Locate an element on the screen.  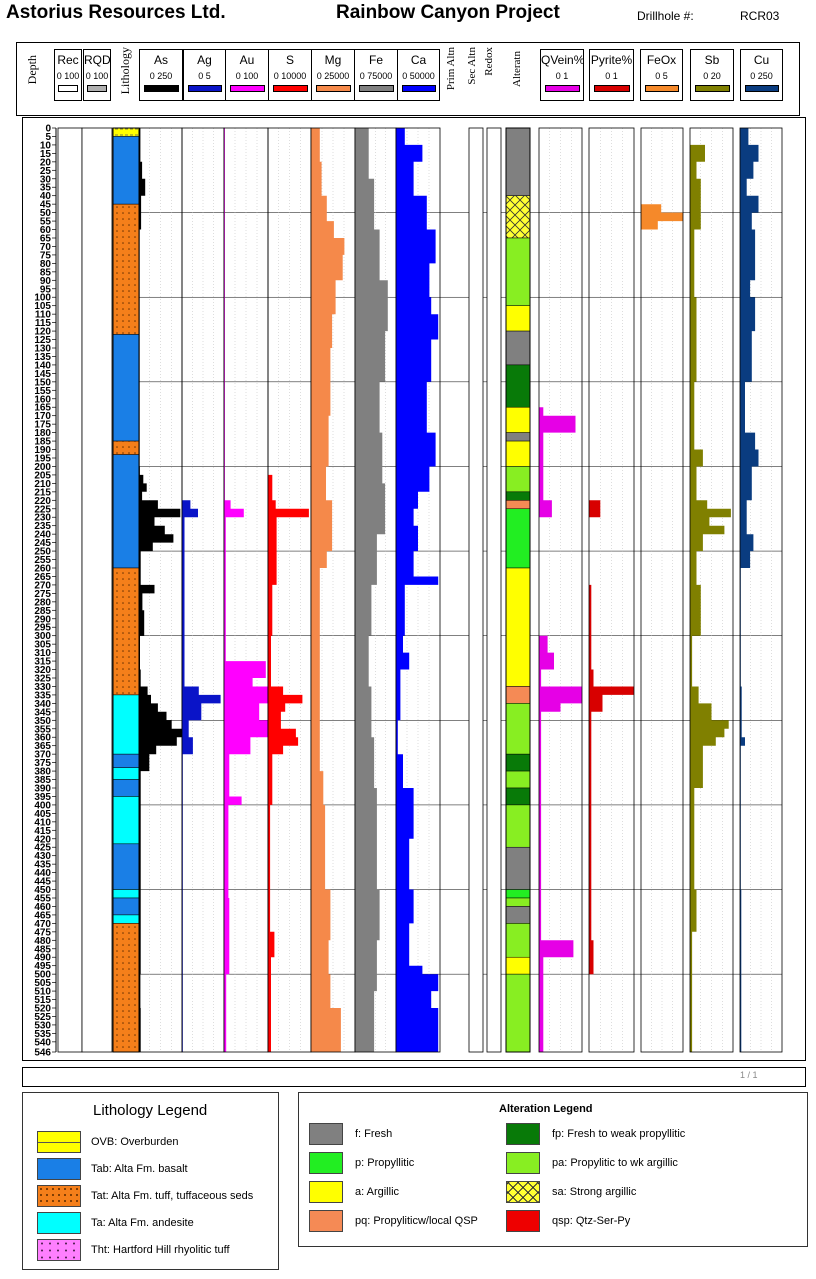
S-series is located at coordinates (288, 590).